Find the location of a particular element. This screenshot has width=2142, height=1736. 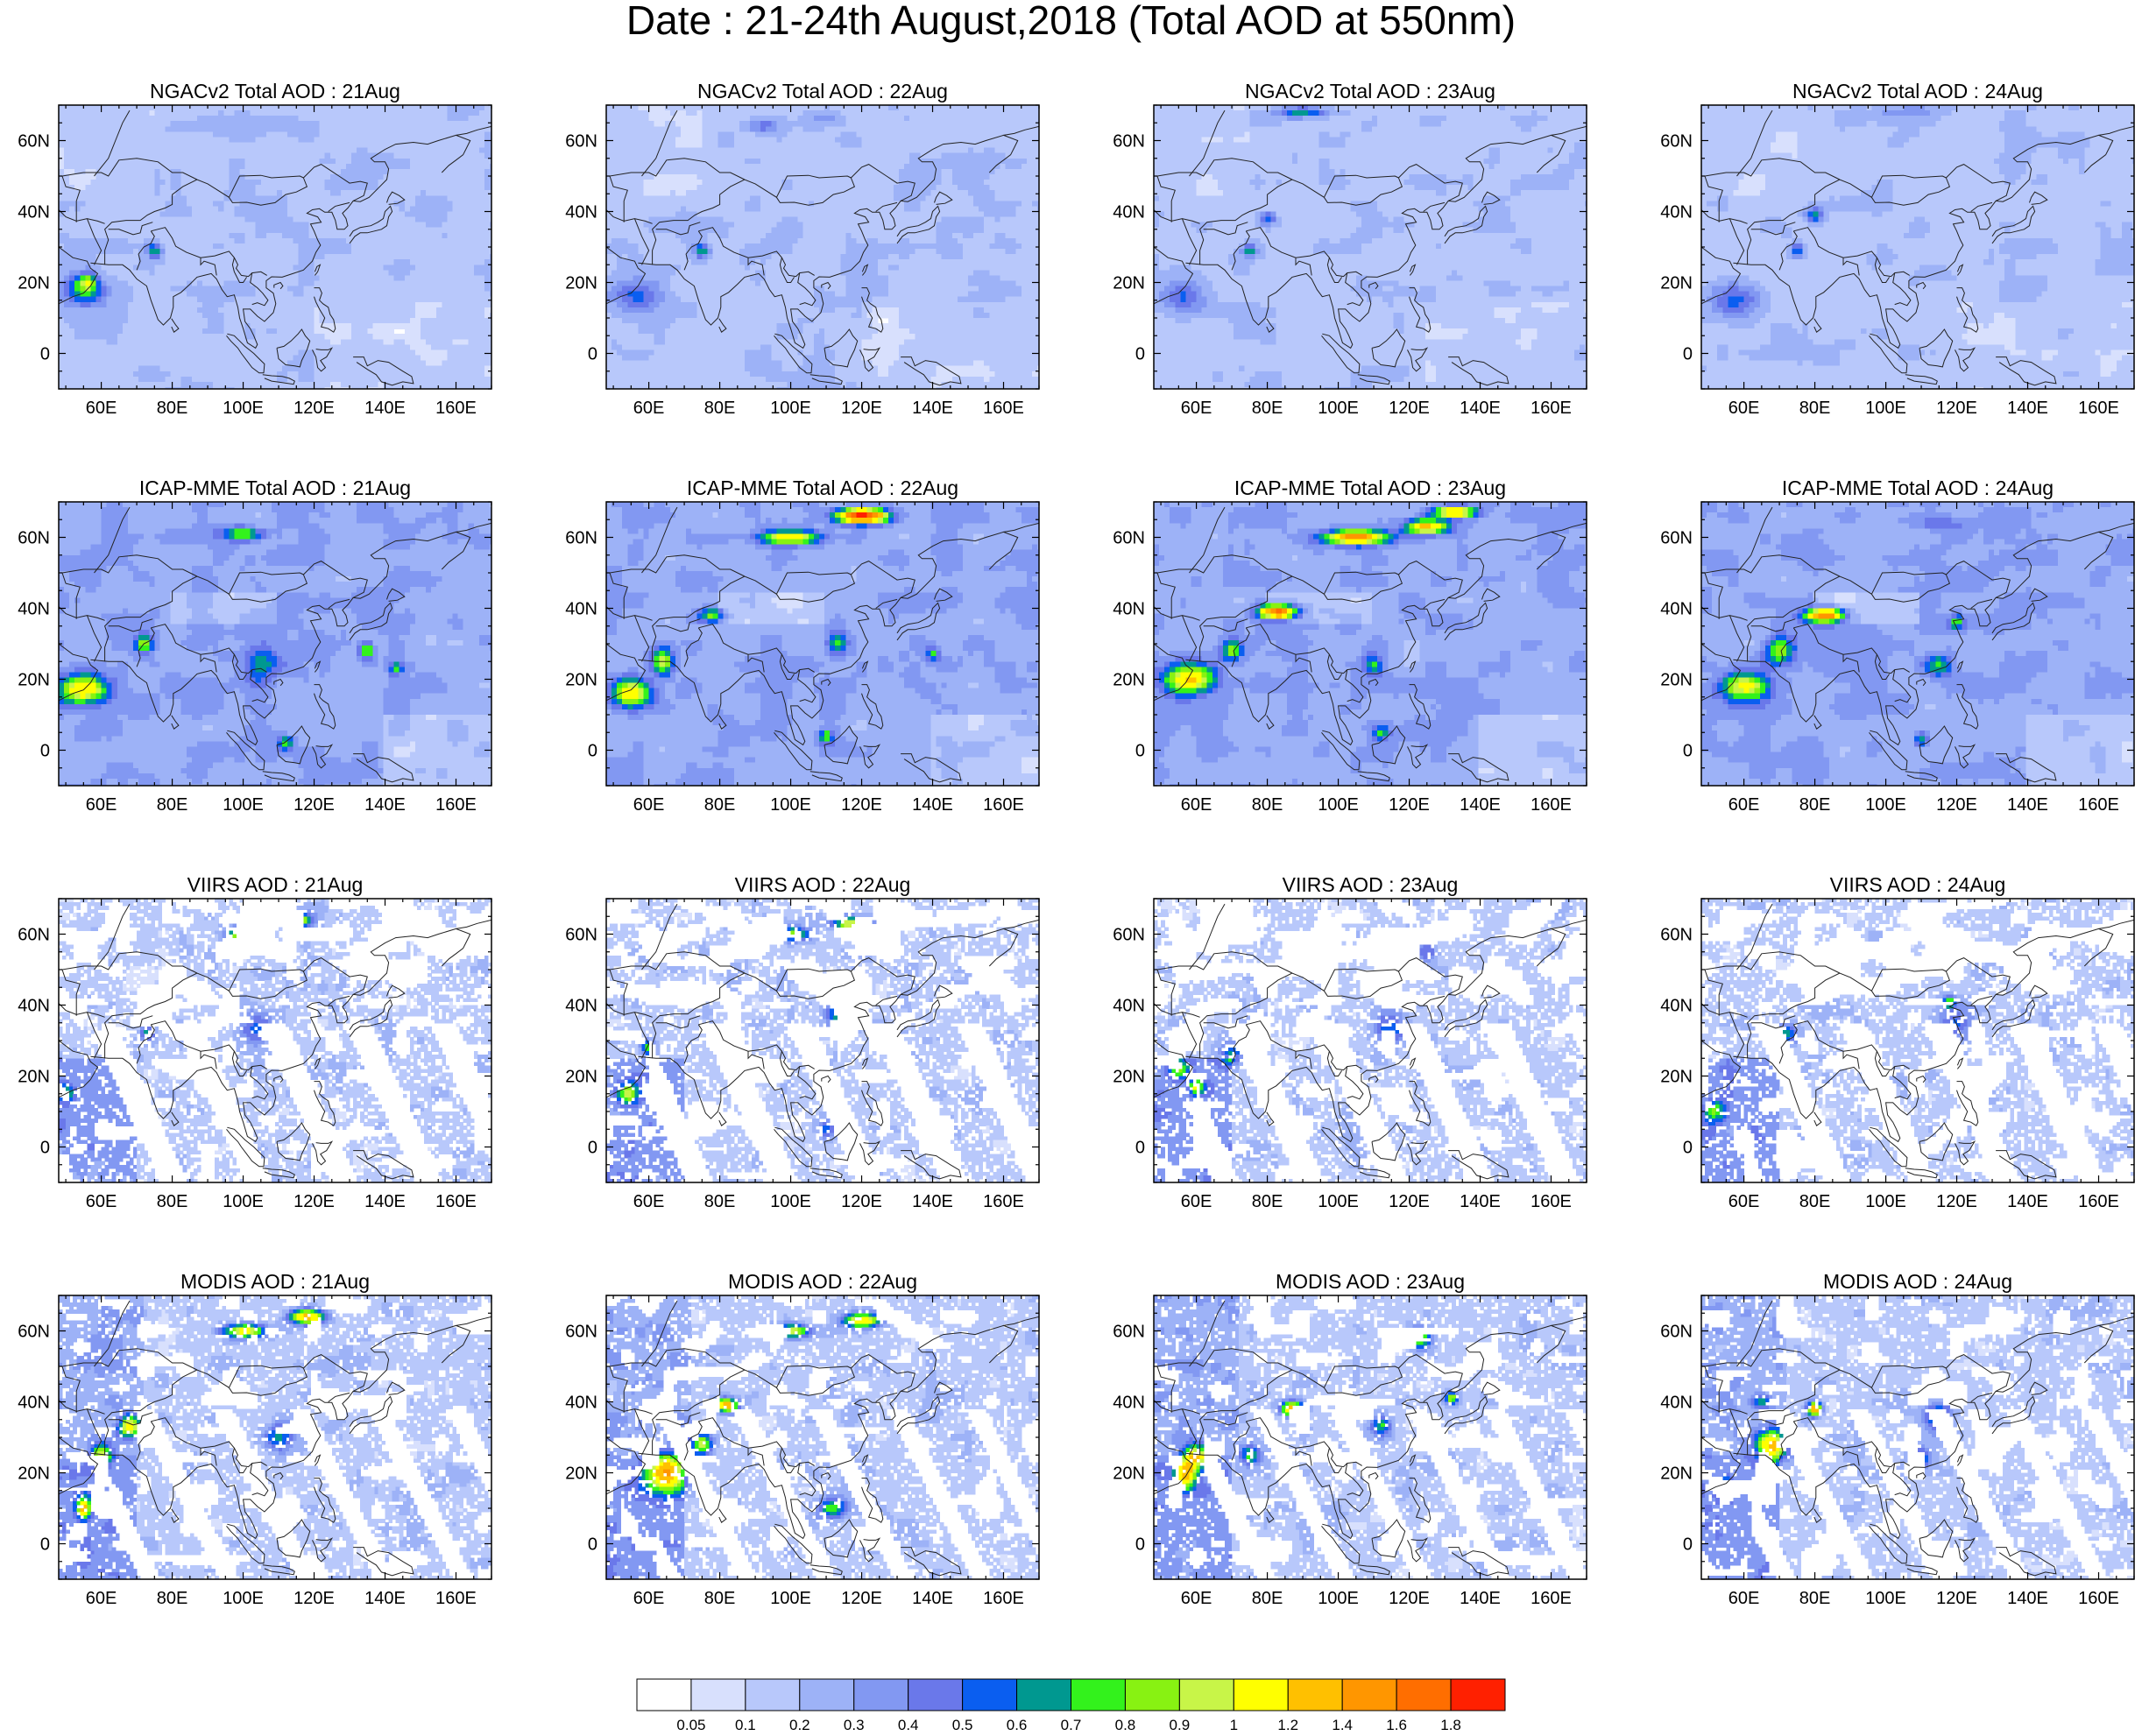

panel-title: VIIRS AOD : 24Aug is located at coordinates (1907, 884).